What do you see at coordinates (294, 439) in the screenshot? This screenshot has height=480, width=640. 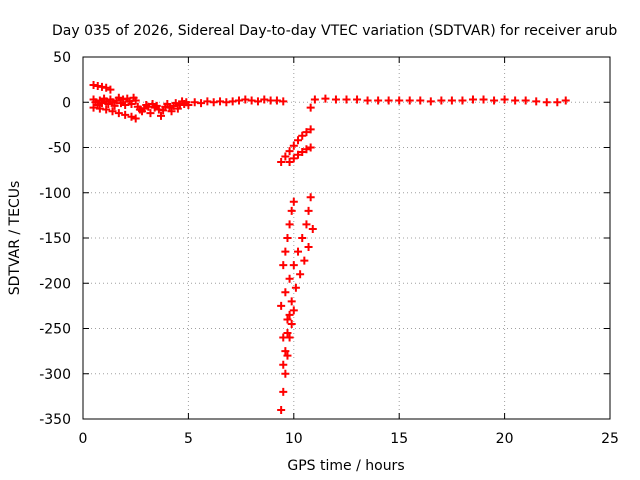 I see `x-tick-label: 10` at bounding box center [294, 439].